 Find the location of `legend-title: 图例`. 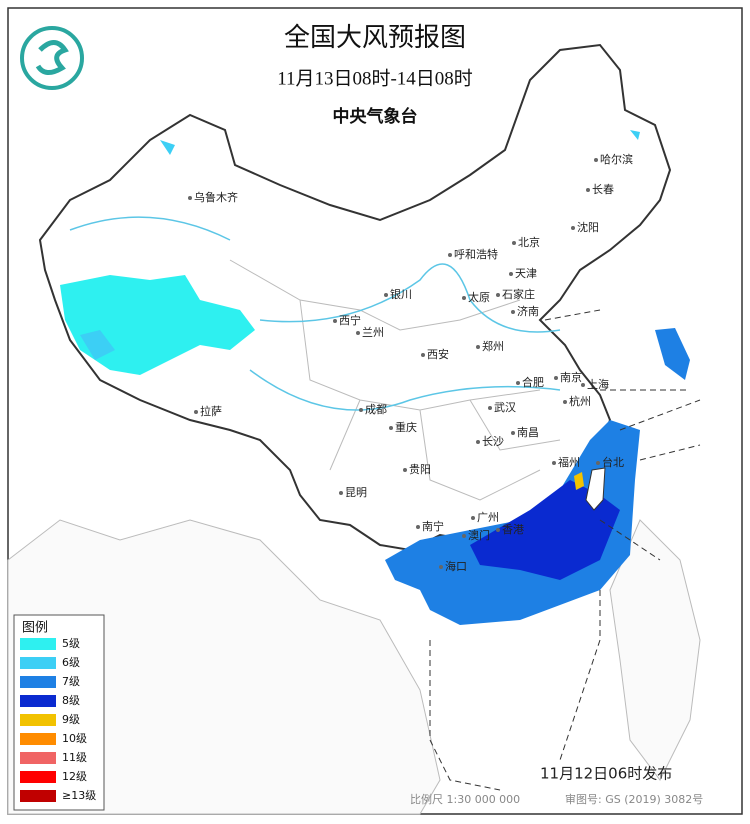

legend-title: 图例 is located at coordinates (35, 628).